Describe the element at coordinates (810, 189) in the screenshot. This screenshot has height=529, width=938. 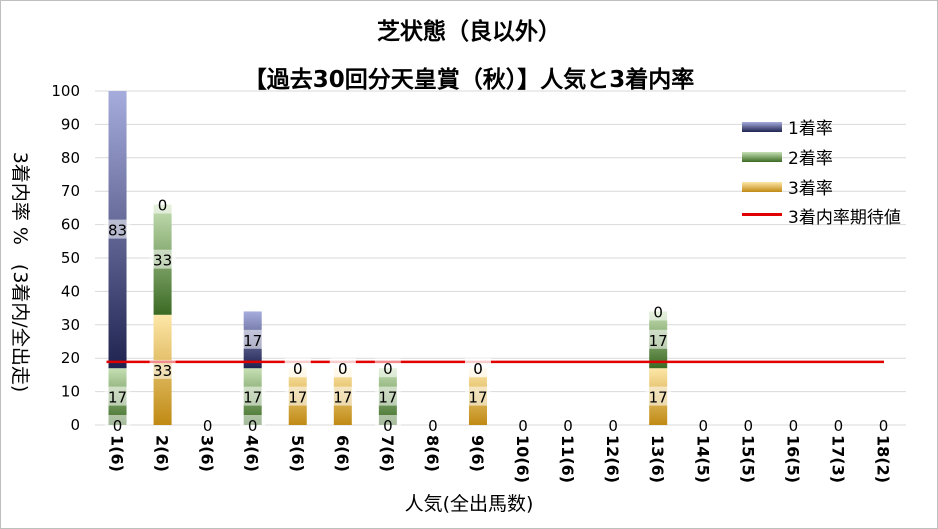
I see `legend-label-3rd: 3着率` at that location.